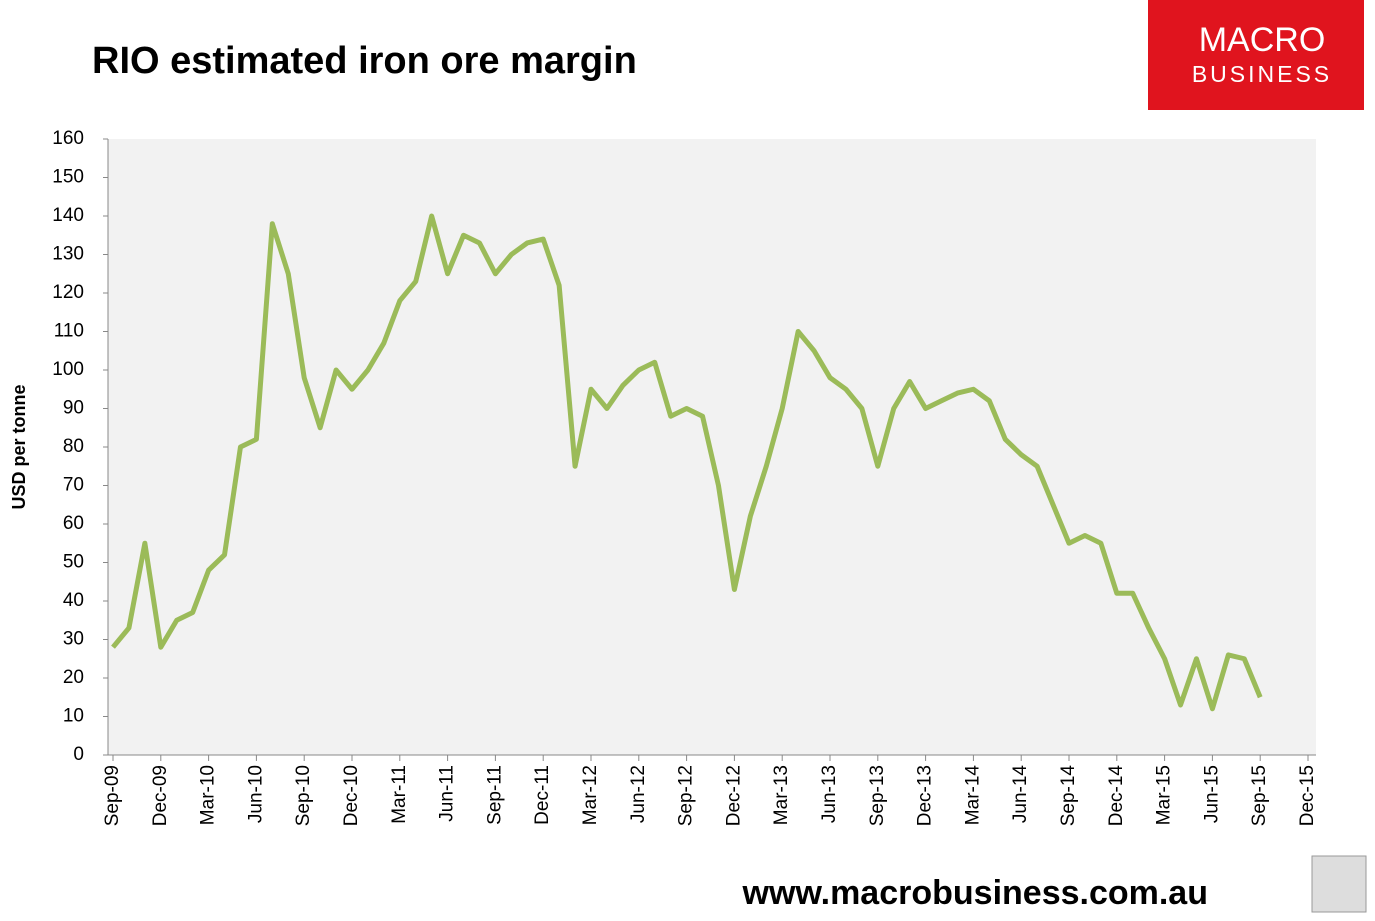  What do you see at coordinates (1262, 40) in the screenshot?
I see `logo-text: MACRO` at bounding box center [1262, 40].